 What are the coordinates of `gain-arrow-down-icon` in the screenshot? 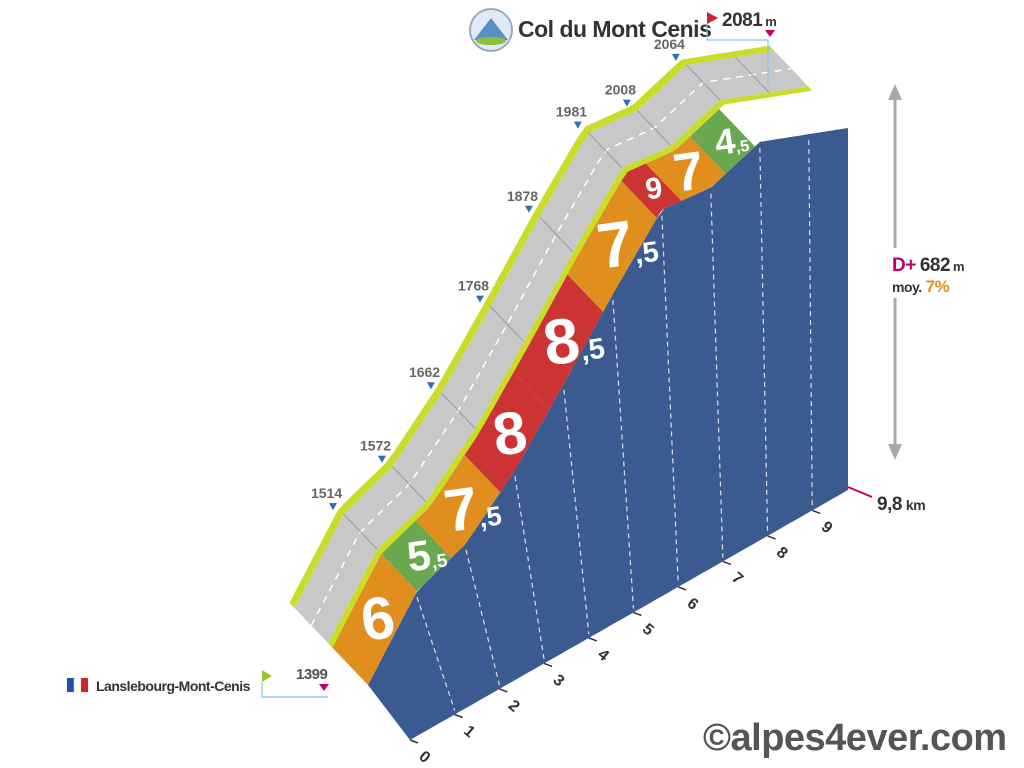 It's located at (895, 452).